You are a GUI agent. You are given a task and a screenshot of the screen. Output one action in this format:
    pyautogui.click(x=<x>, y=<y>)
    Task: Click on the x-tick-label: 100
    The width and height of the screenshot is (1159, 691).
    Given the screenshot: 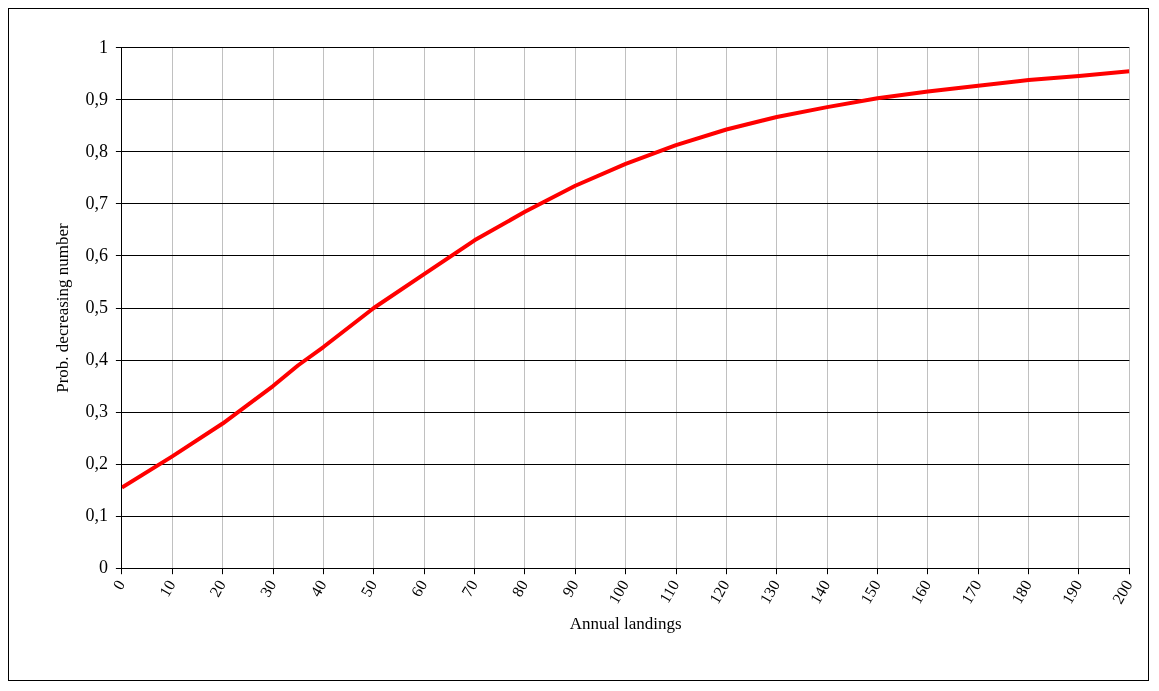 What is the action you would take?
    pyautogui.click(x=618, y=592)
    